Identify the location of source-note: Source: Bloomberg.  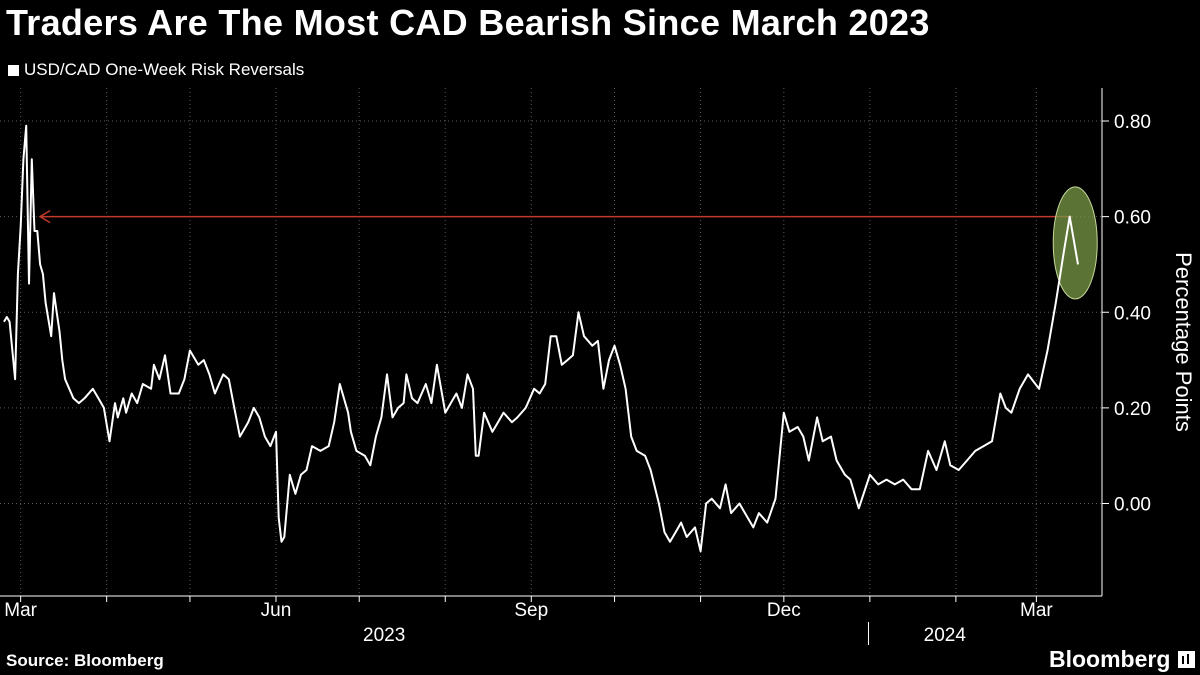
(85, 660).